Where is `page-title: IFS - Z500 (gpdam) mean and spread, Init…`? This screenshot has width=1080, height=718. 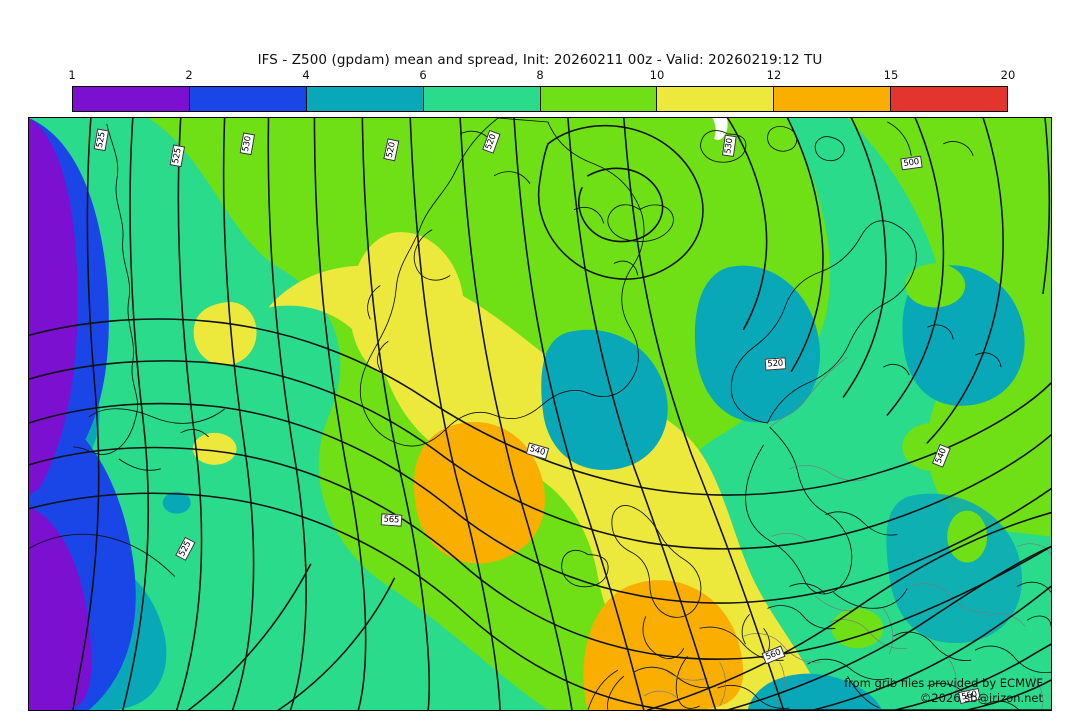 page-title: IFS - Z500 (gpdam) mean and spread, Init… is located at coordinates (540, 60).